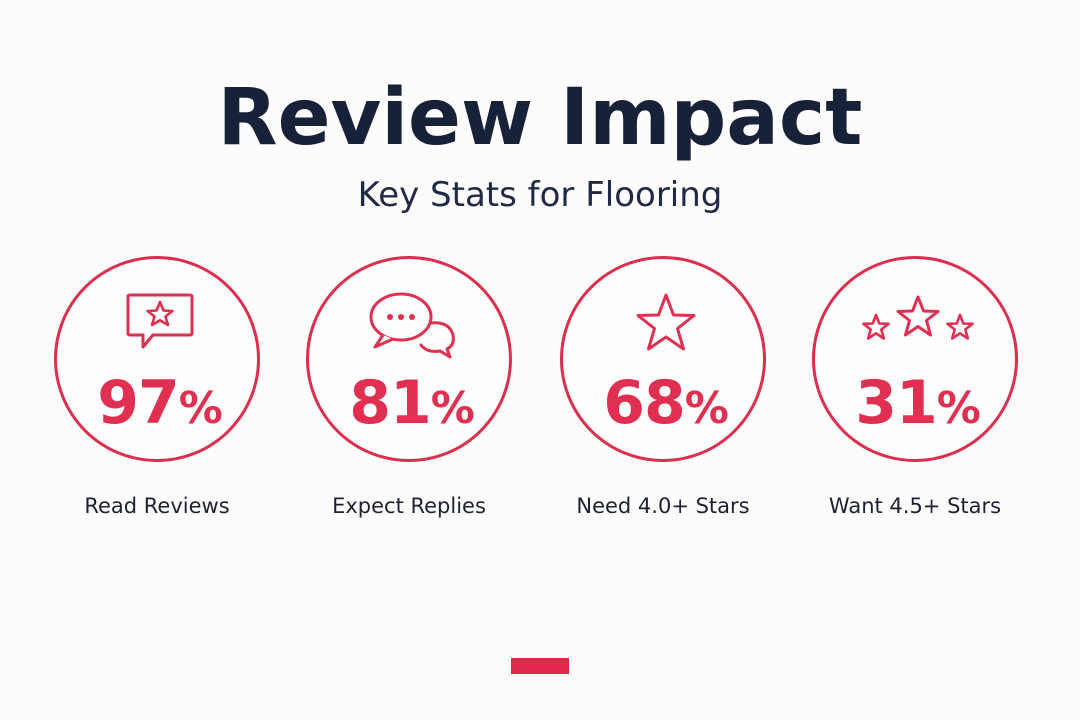  What do you see at coordinates (540, 118) in the screenshot?
I see `page-title: Review Impact` at bounding box center [540, 118].